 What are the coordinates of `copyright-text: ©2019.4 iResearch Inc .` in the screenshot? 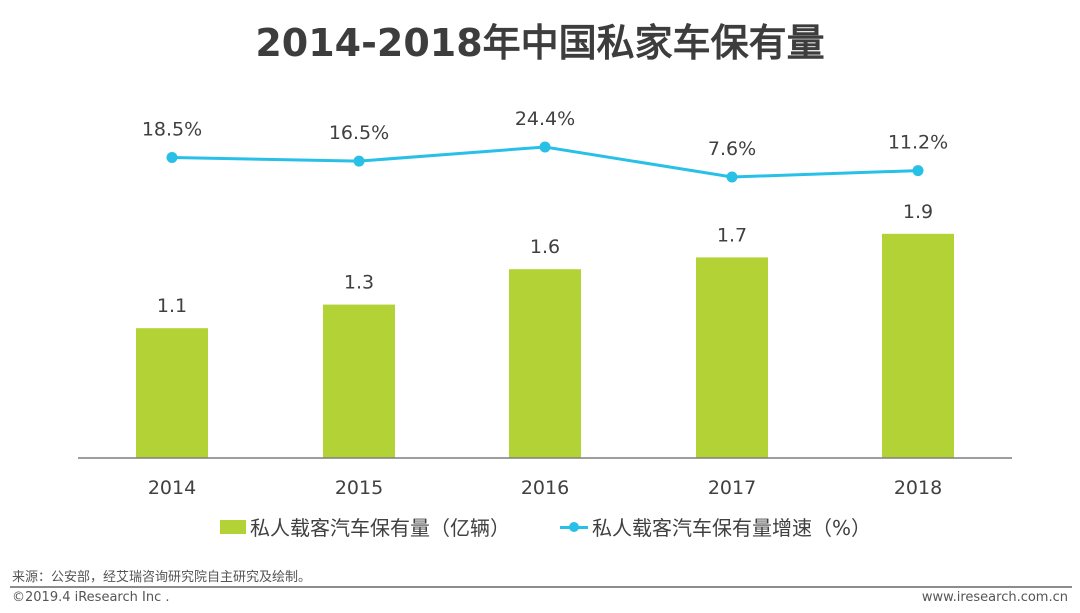 It's located at (91, 597).